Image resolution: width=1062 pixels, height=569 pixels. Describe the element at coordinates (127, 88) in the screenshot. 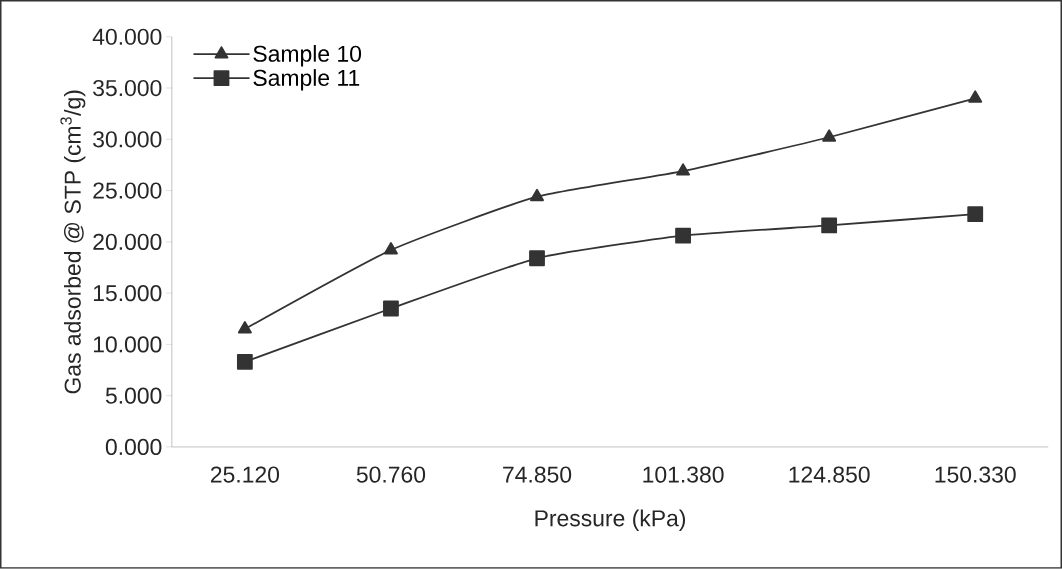

I see `y-tick-label: 35.000` at that location.